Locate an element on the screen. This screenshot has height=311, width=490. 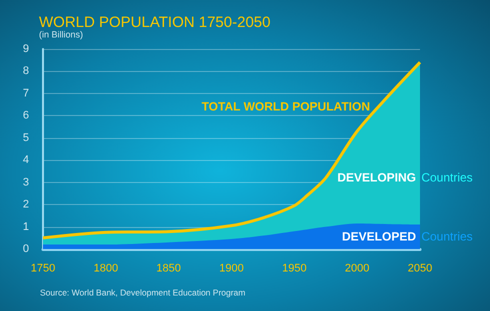
x-tick-label: 2000 is located at coordinates (357, 268).